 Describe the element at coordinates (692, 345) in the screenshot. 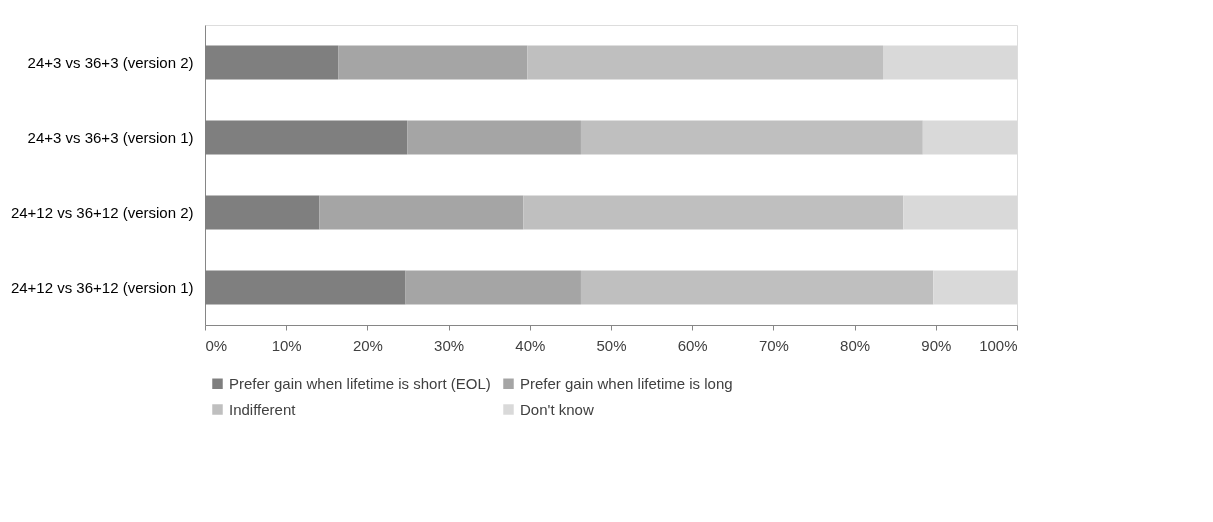

I see `x-tick-label: 60%` at that location.